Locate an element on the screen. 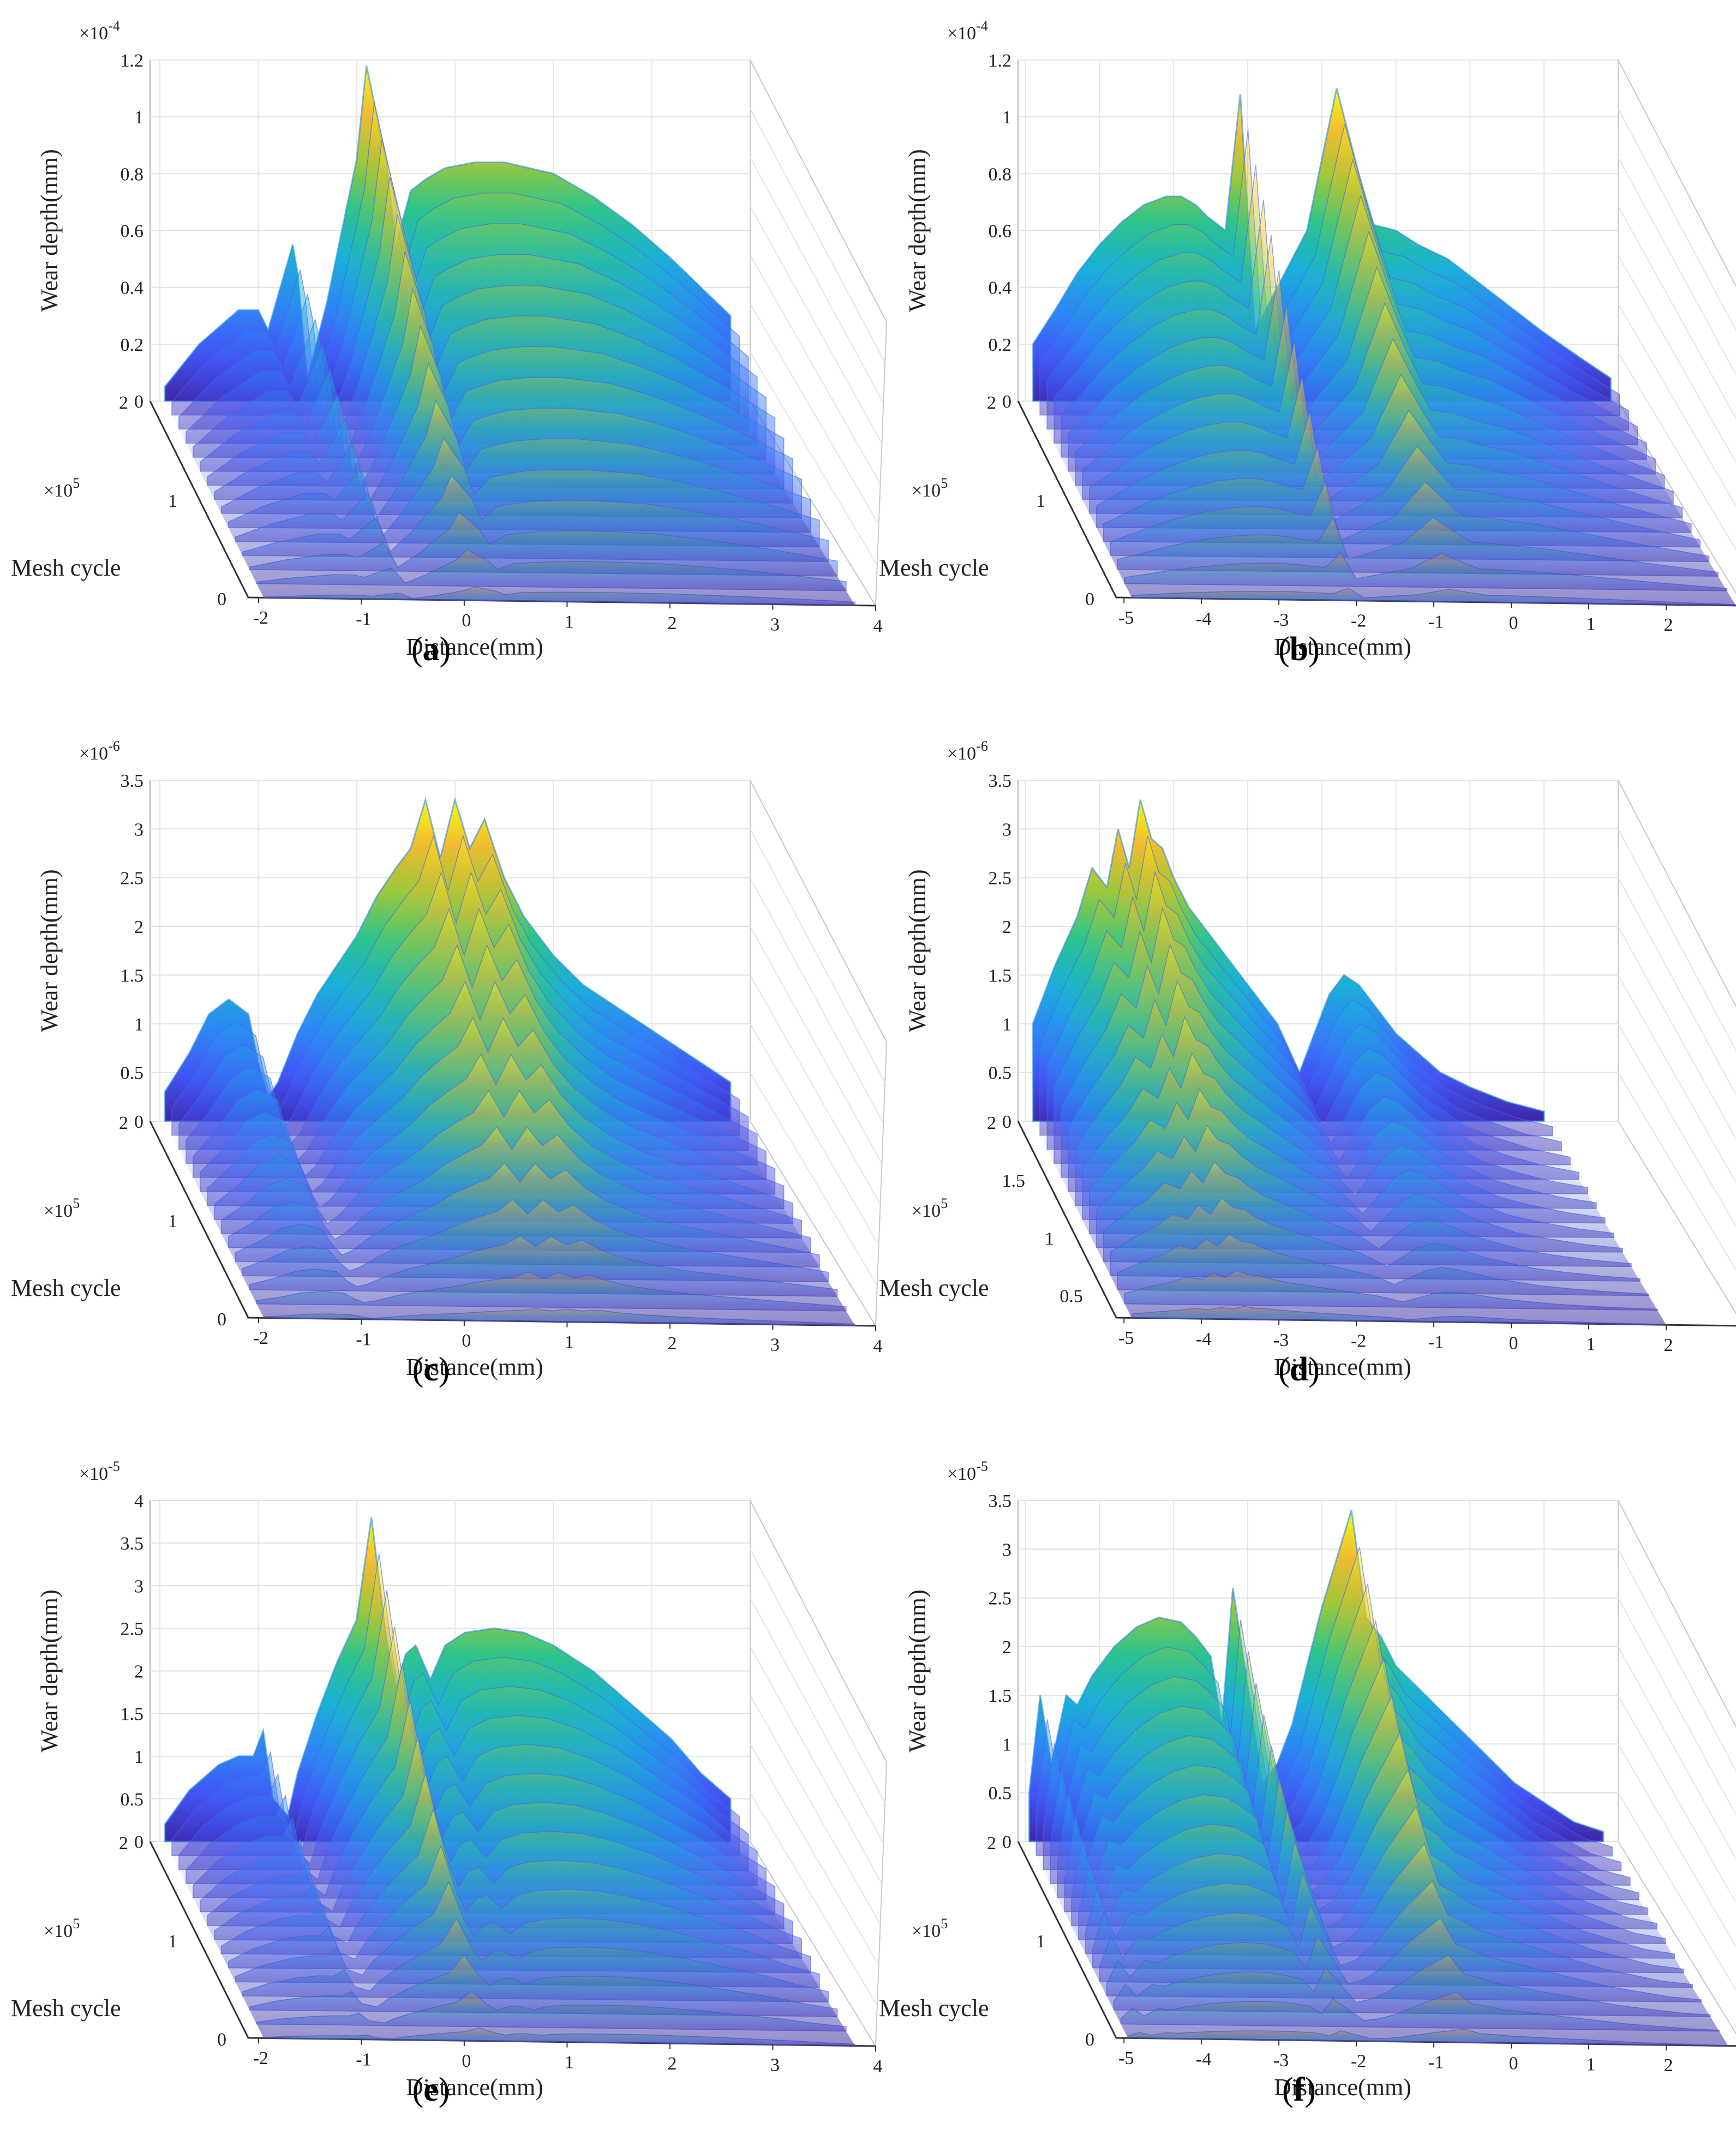 The width and height of the screenshot is (1736, 2135). z-tick-label: 0.6 is located at coordinates (1001, 232).